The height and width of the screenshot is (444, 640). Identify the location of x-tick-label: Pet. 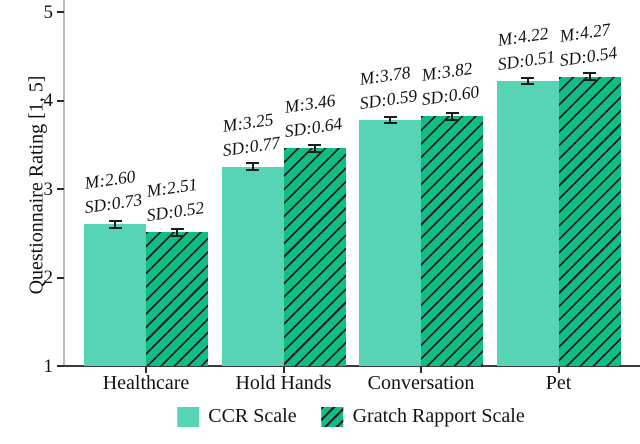
(558, 383).